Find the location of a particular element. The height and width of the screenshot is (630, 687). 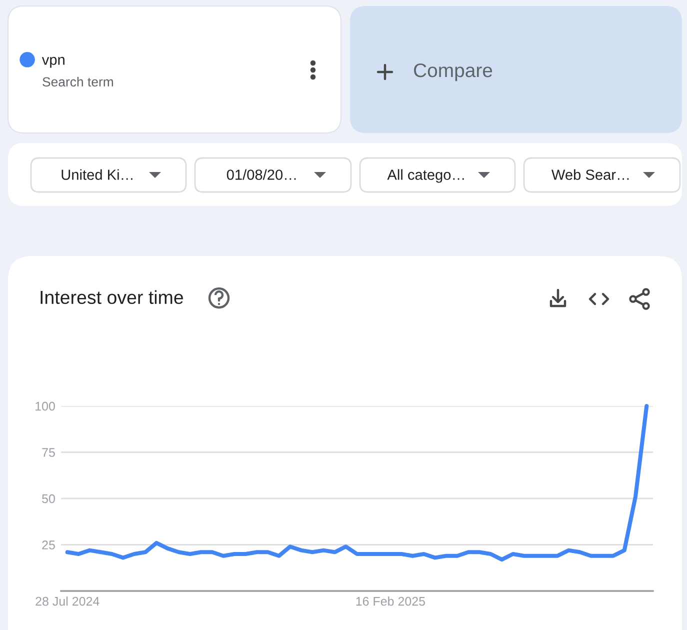

y-tick-label: 50 is located at coordinates (48, 499).